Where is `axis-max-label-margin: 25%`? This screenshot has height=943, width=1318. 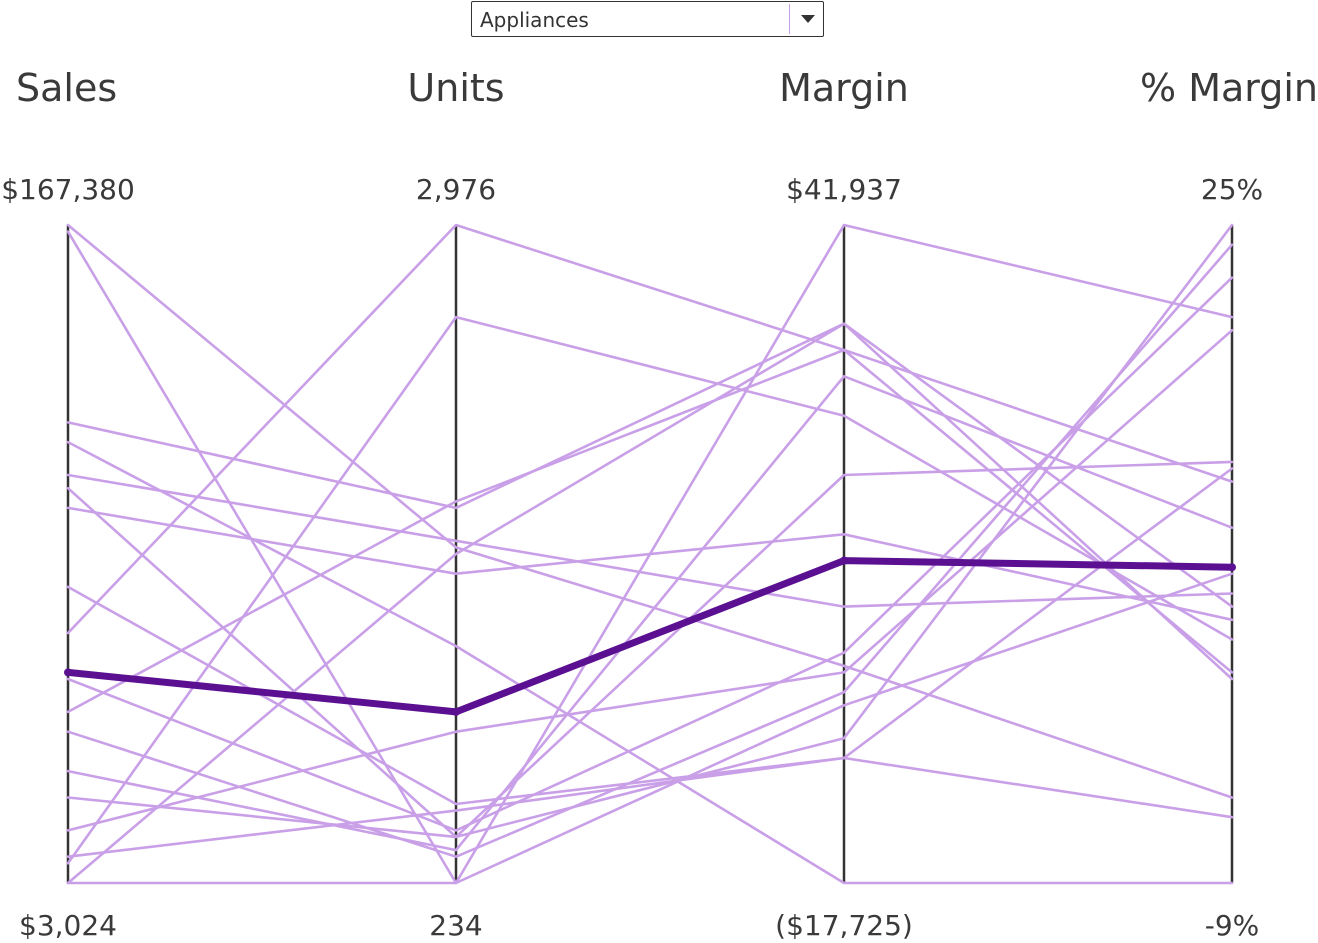 axis-max-label-margin: 25% is located at coordinates (1232, 189).